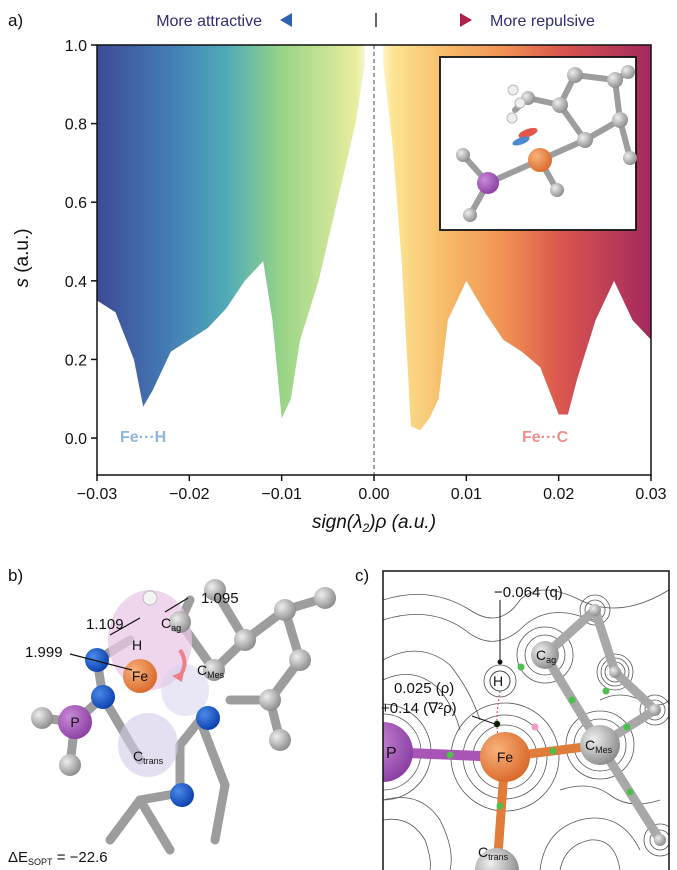  I want to click on y-tick-label: 0.4, so click(76, 282).